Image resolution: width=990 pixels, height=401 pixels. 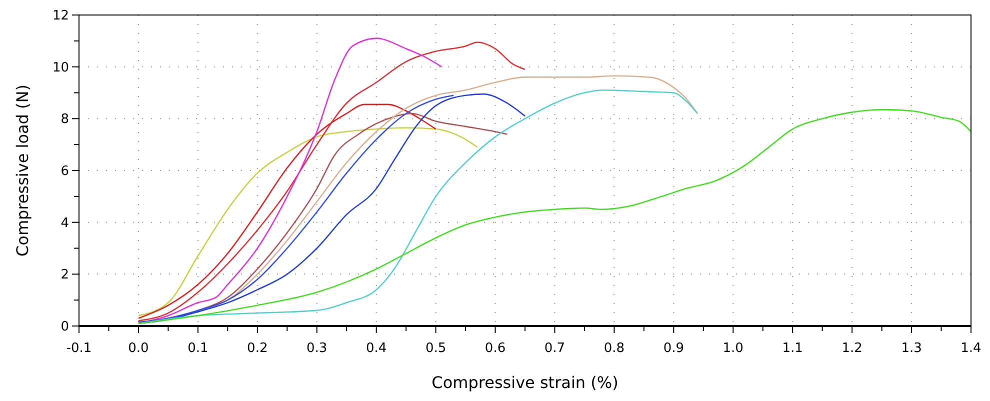 What do you see at coordinates (733, 348) in the screenshot?
I see `x-tick-label: 1.0` at bounding box center [733, 348].